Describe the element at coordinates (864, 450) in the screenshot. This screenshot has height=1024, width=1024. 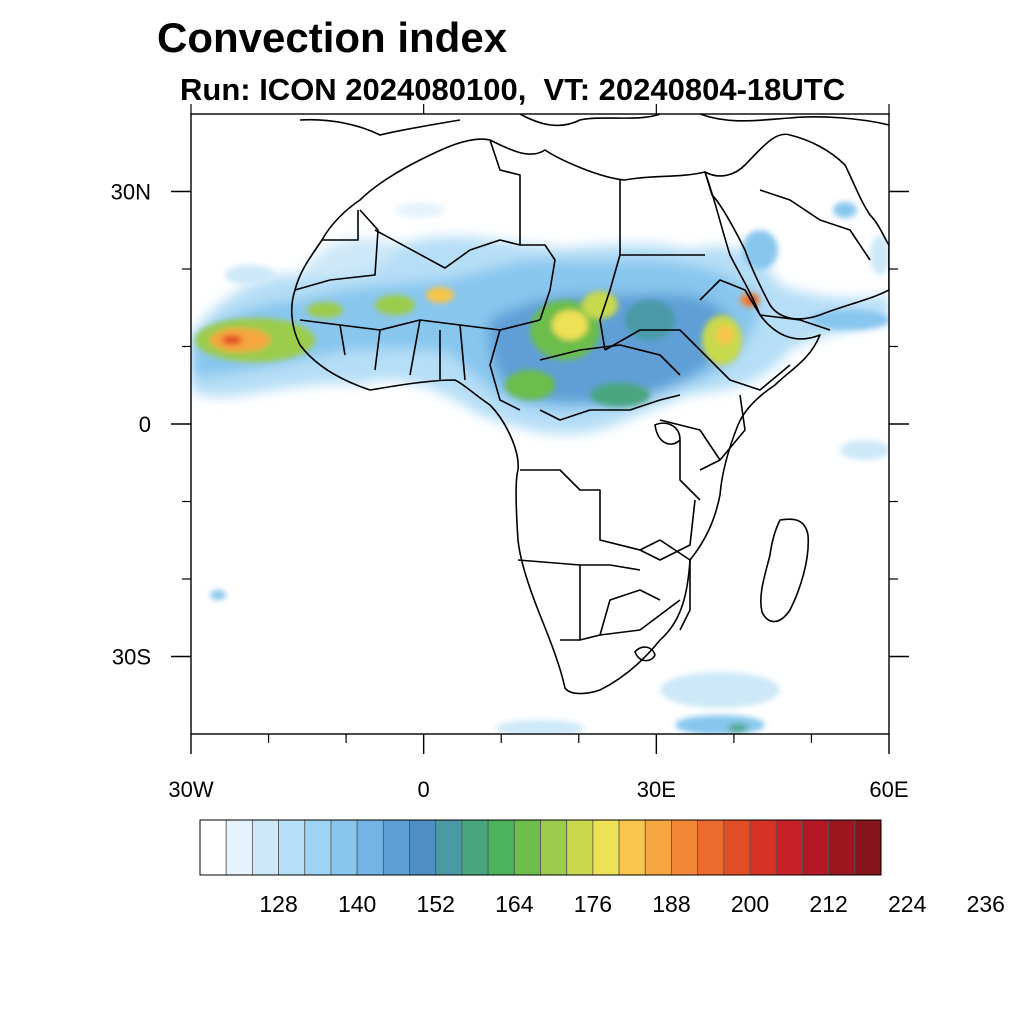
I see `cloud-indian-ocean` at that location.